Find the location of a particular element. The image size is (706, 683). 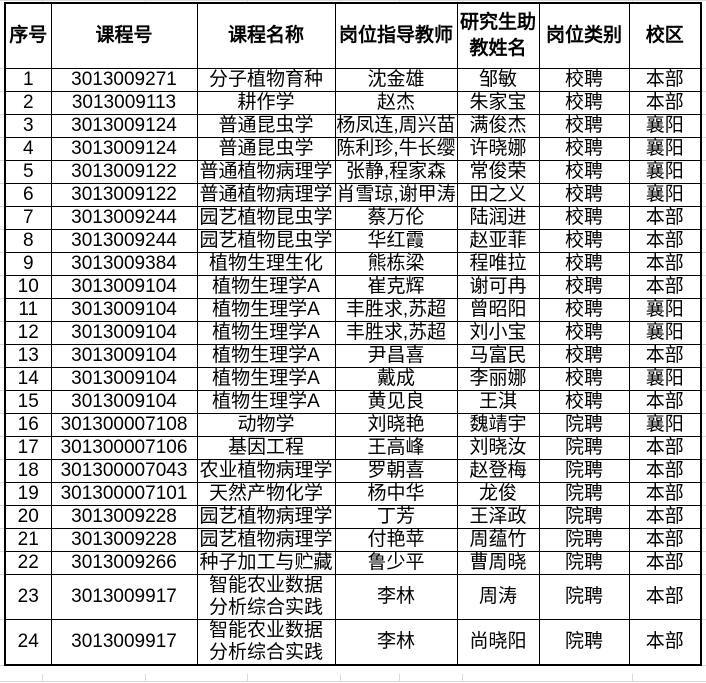

cell-course_name: 分子植物育种 is located at coordinates (266, 79).